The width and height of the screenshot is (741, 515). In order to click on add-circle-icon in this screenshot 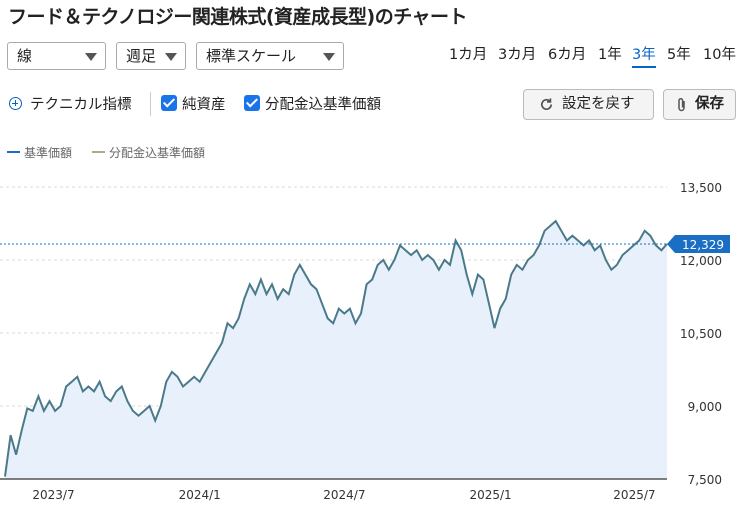, I will do `click(15, 103)`.